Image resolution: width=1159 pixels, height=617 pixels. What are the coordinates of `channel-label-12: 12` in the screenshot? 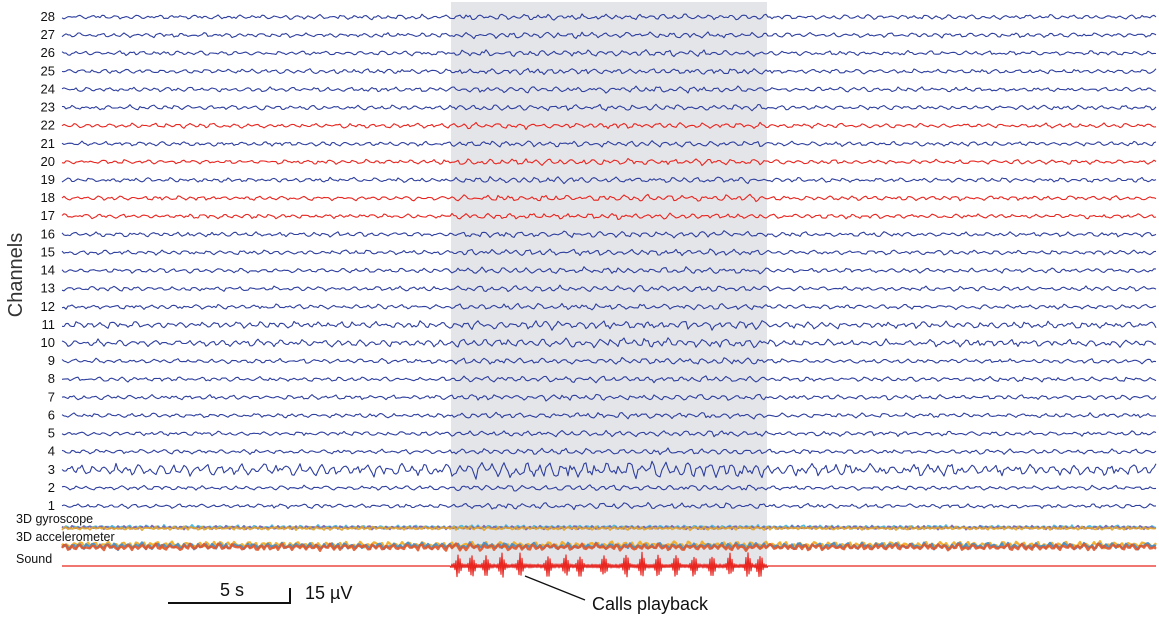 It's located at (48, 306).